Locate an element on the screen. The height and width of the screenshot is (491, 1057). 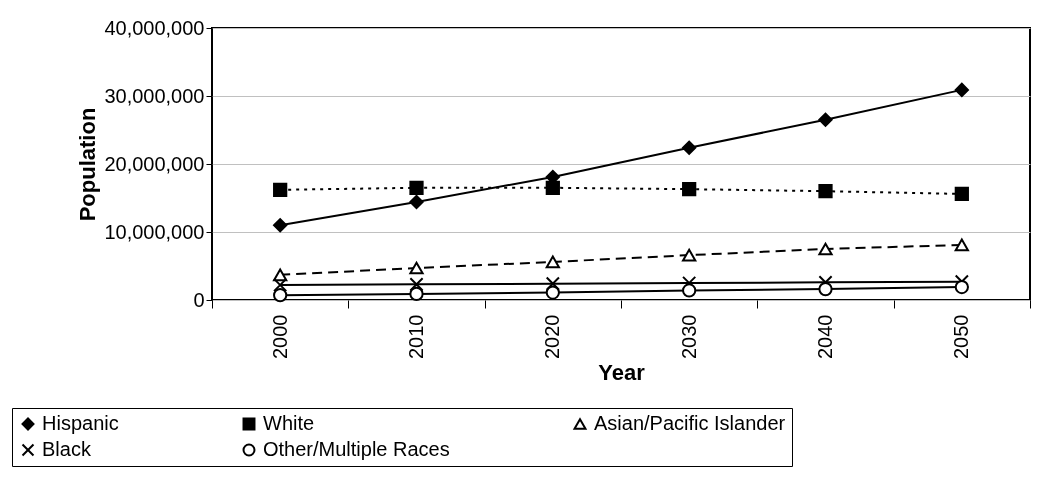
x-tick-label: 2030 is located at coordinates (688, 336).